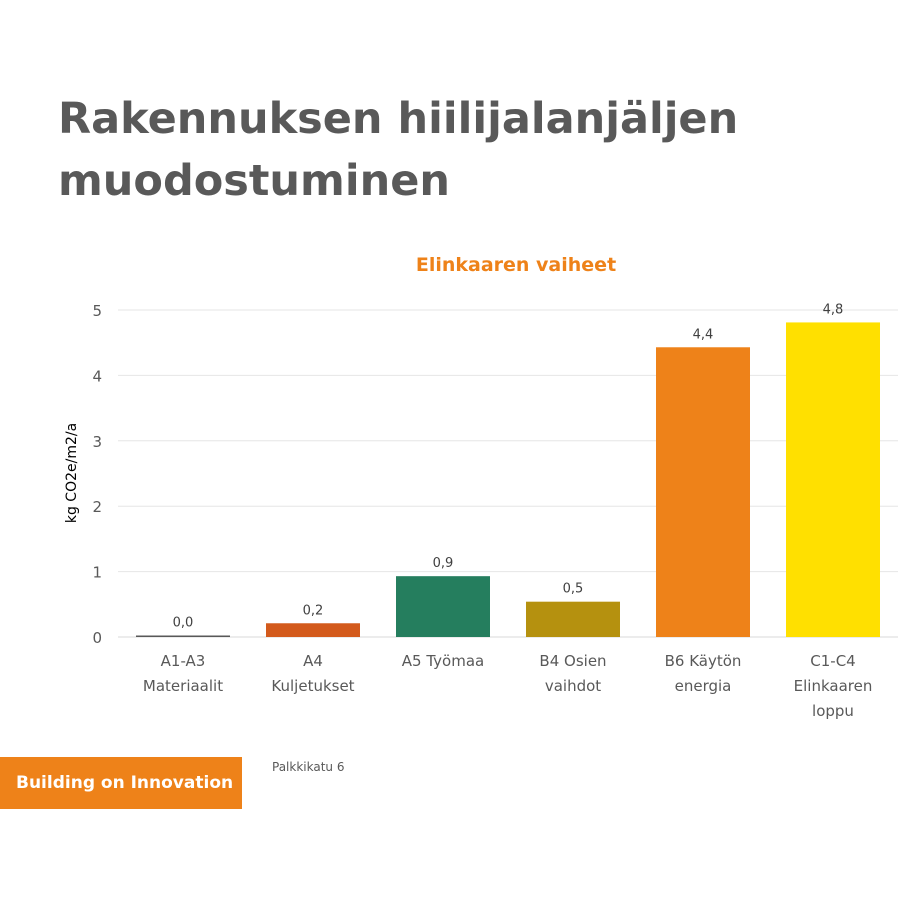 The image size is (900, 900). Describe the element at coordinates (516, 265) in the screenshot. I see `chart-title: Elinkaaren vaiheet` at that location.